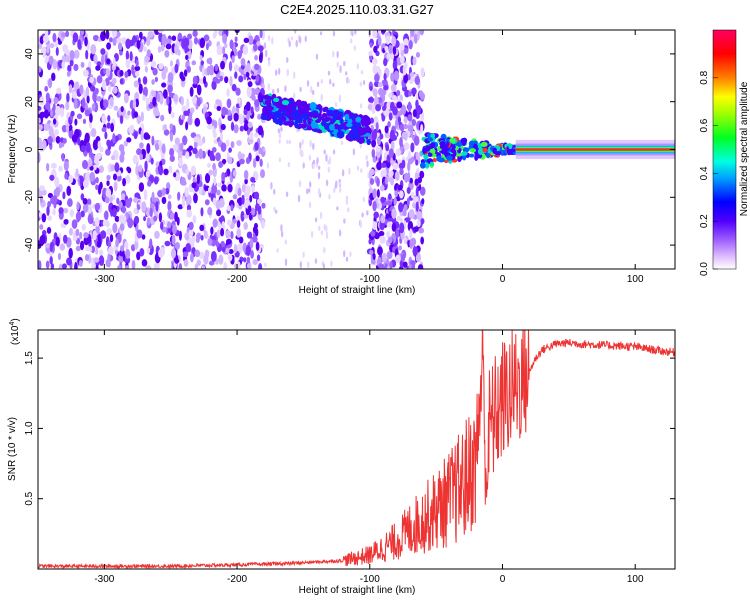 The image size is (750, 600). I want to click on colorbar-tick-label: 0.2, so click(704, 221).